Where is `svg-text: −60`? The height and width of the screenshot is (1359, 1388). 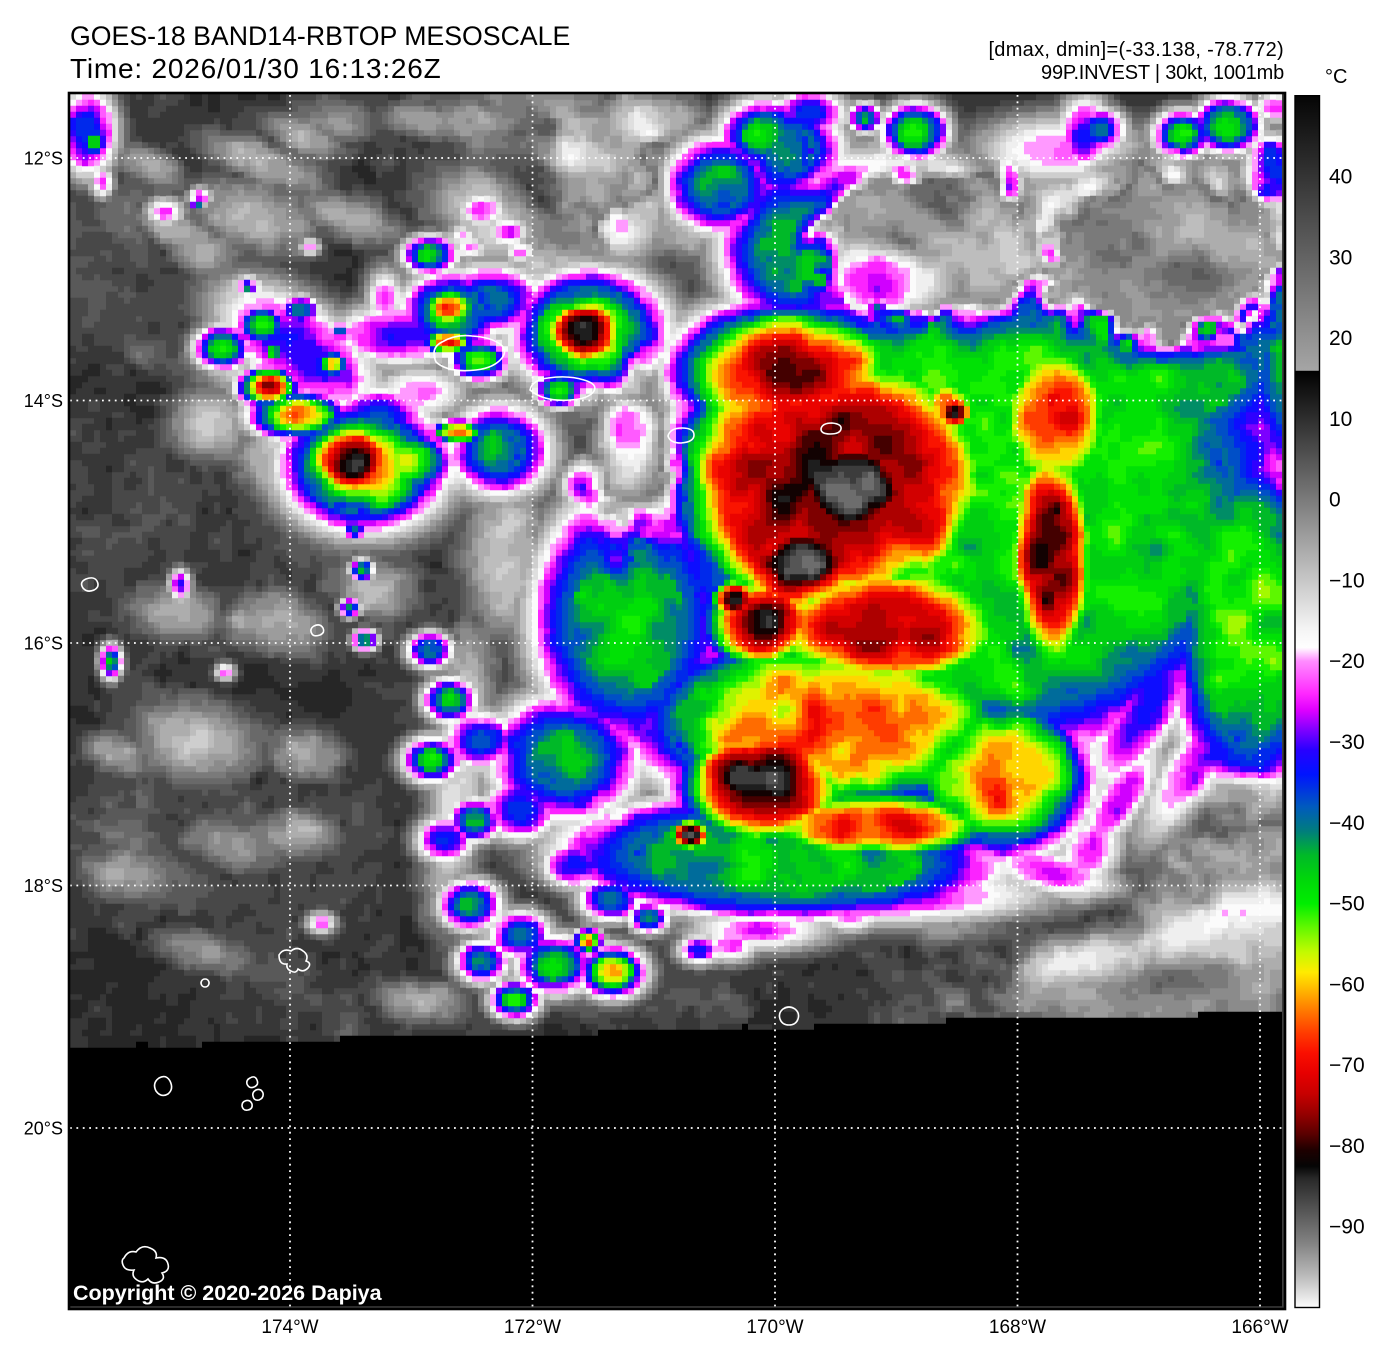 svg-text: −60 is located at coordinates (1347, 984).